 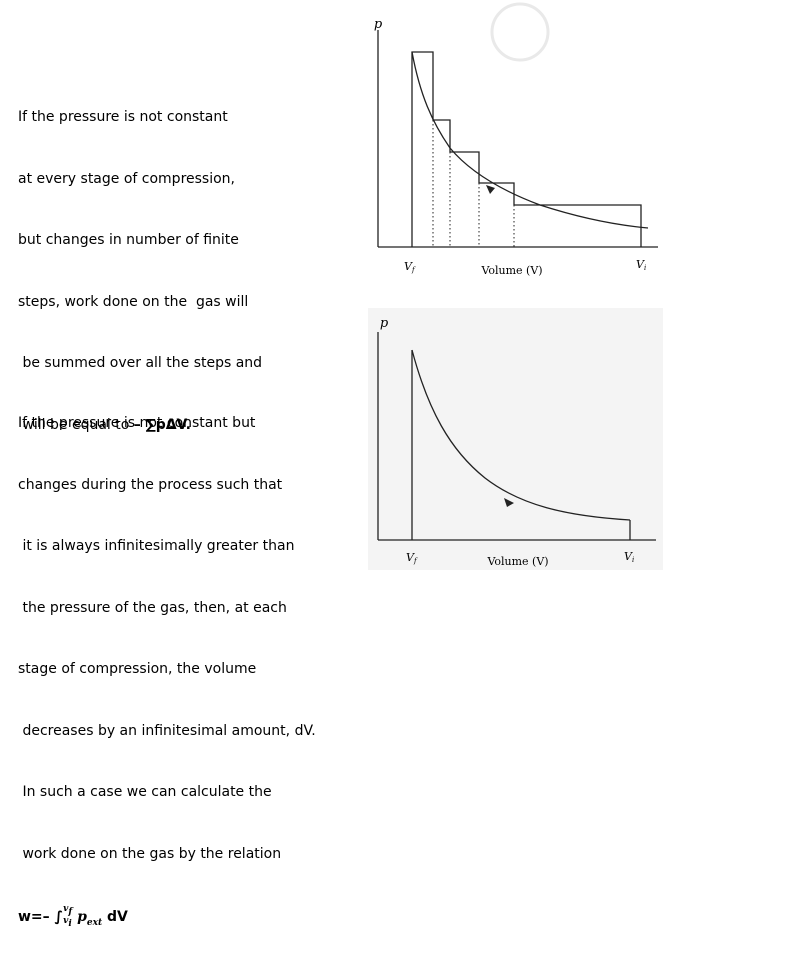 What do you see at coordinates (384, 323) in the screenshot?
I see `diagram2-y-label: p` at bounding box center [384, 323].